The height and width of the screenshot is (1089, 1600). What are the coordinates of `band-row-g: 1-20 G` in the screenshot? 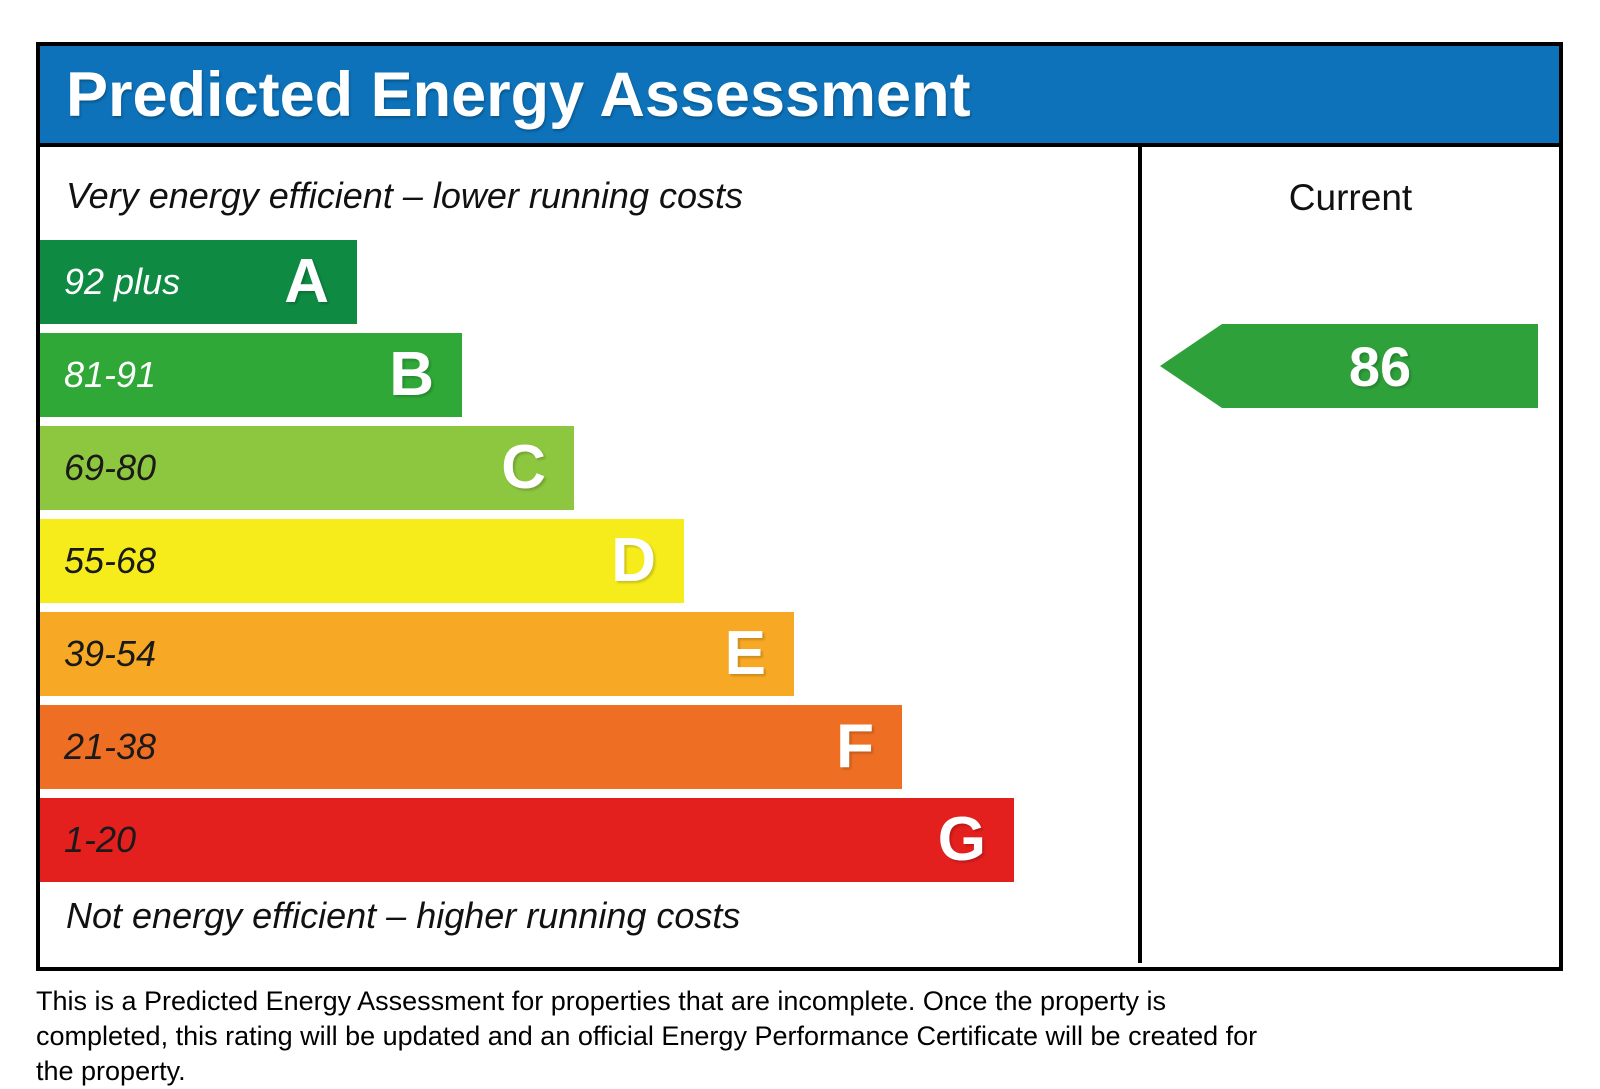 It's located at (527, 840).